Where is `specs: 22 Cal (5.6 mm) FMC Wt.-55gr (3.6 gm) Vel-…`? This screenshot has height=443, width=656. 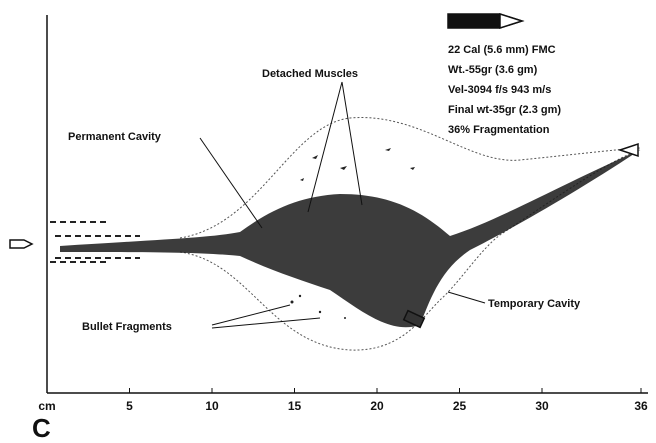 specs: 22 Cal (5.6 mm) FMC Wt.-55gr (3.6 gm) Vel-… is located at coordinates (504, 90).